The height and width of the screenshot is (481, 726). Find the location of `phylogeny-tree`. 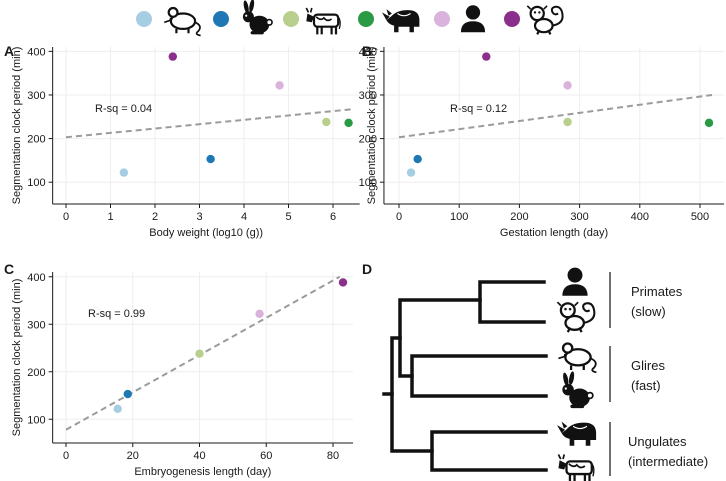

phylogeny-tree is located at coordinates (465, 376).